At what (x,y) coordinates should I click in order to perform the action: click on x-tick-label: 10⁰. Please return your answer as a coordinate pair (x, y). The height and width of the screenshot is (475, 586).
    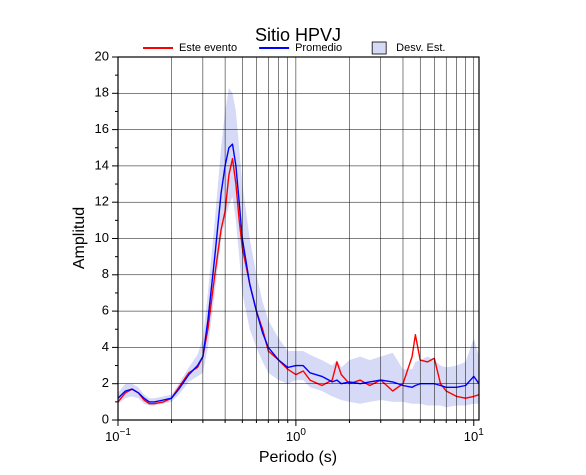
    Looking at the image, I should click on (296, 436).